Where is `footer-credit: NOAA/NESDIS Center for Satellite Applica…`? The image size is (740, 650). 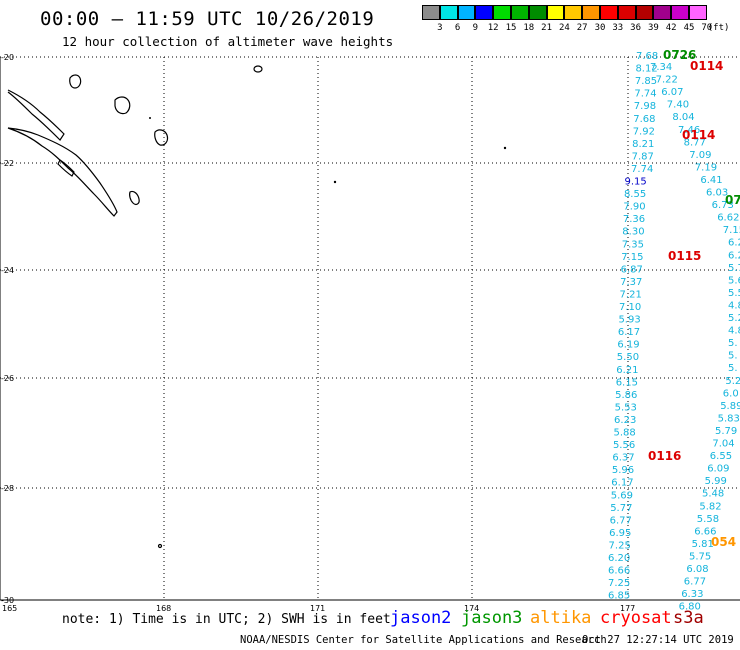 footer-credit: NOAA/NESDIS Center for Satellite Applica… is located at coordinates (423, 640).